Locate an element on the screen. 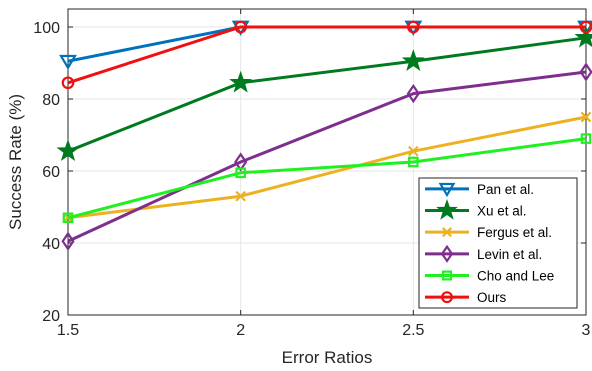 This screenshot has width=592, height=371. y-axis-label: Success Rate (%) is located at coordinates (15, 162).